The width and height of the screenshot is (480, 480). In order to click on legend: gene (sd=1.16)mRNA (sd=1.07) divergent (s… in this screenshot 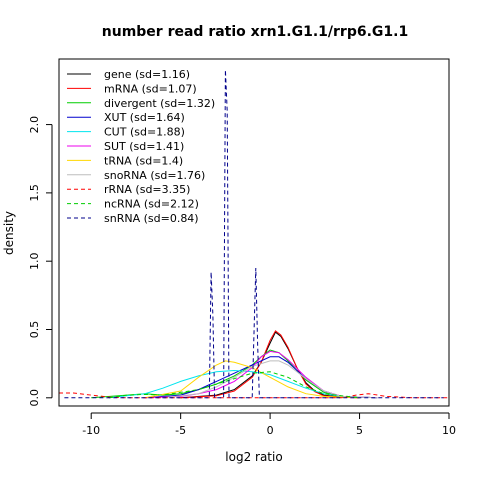, I will do `click(141, 146)`.